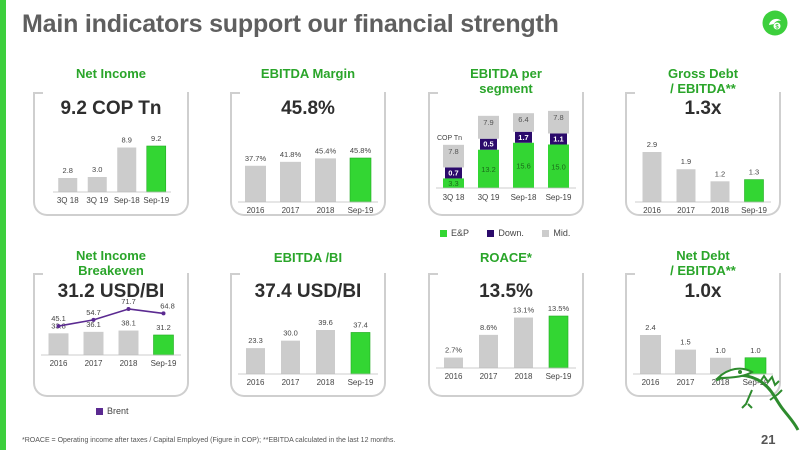 The width and height of the screenshot is (800, 450). Describe the element at coordinates (256, 382) in the screenshot. I see `tick-label-ebitda_bi-0: 2016` at that location.